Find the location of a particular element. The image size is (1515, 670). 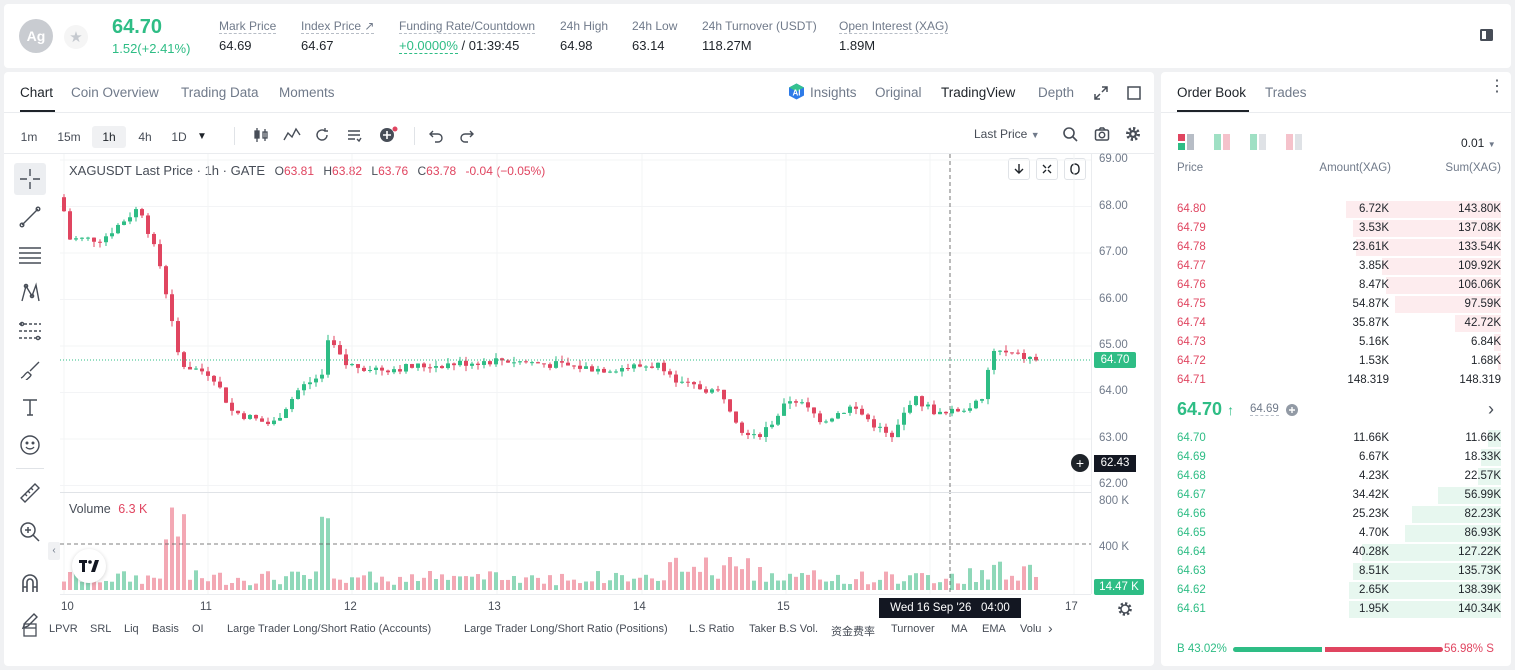

crosshair-add-icon: + is located at coordinates (1080, 463).